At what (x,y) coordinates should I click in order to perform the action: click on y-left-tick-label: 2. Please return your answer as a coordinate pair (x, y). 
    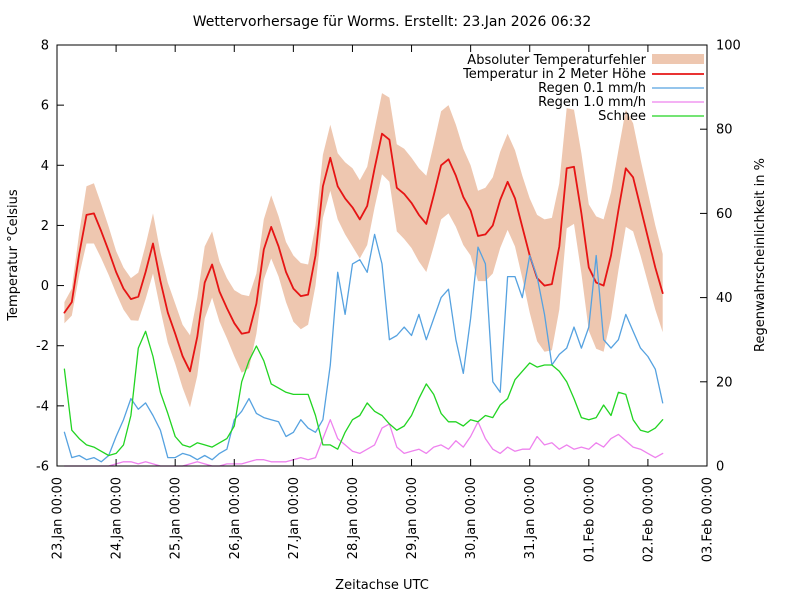
    Looking at the image, I should click on (45, 226).